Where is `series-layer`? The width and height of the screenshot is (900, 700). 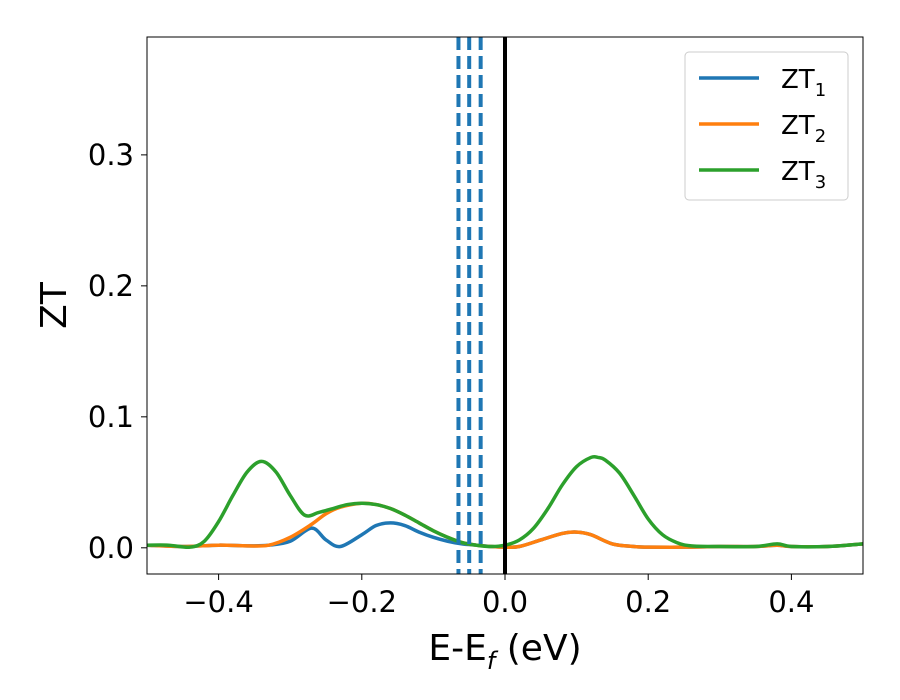
series-layer is located at coordinates (505, 502).